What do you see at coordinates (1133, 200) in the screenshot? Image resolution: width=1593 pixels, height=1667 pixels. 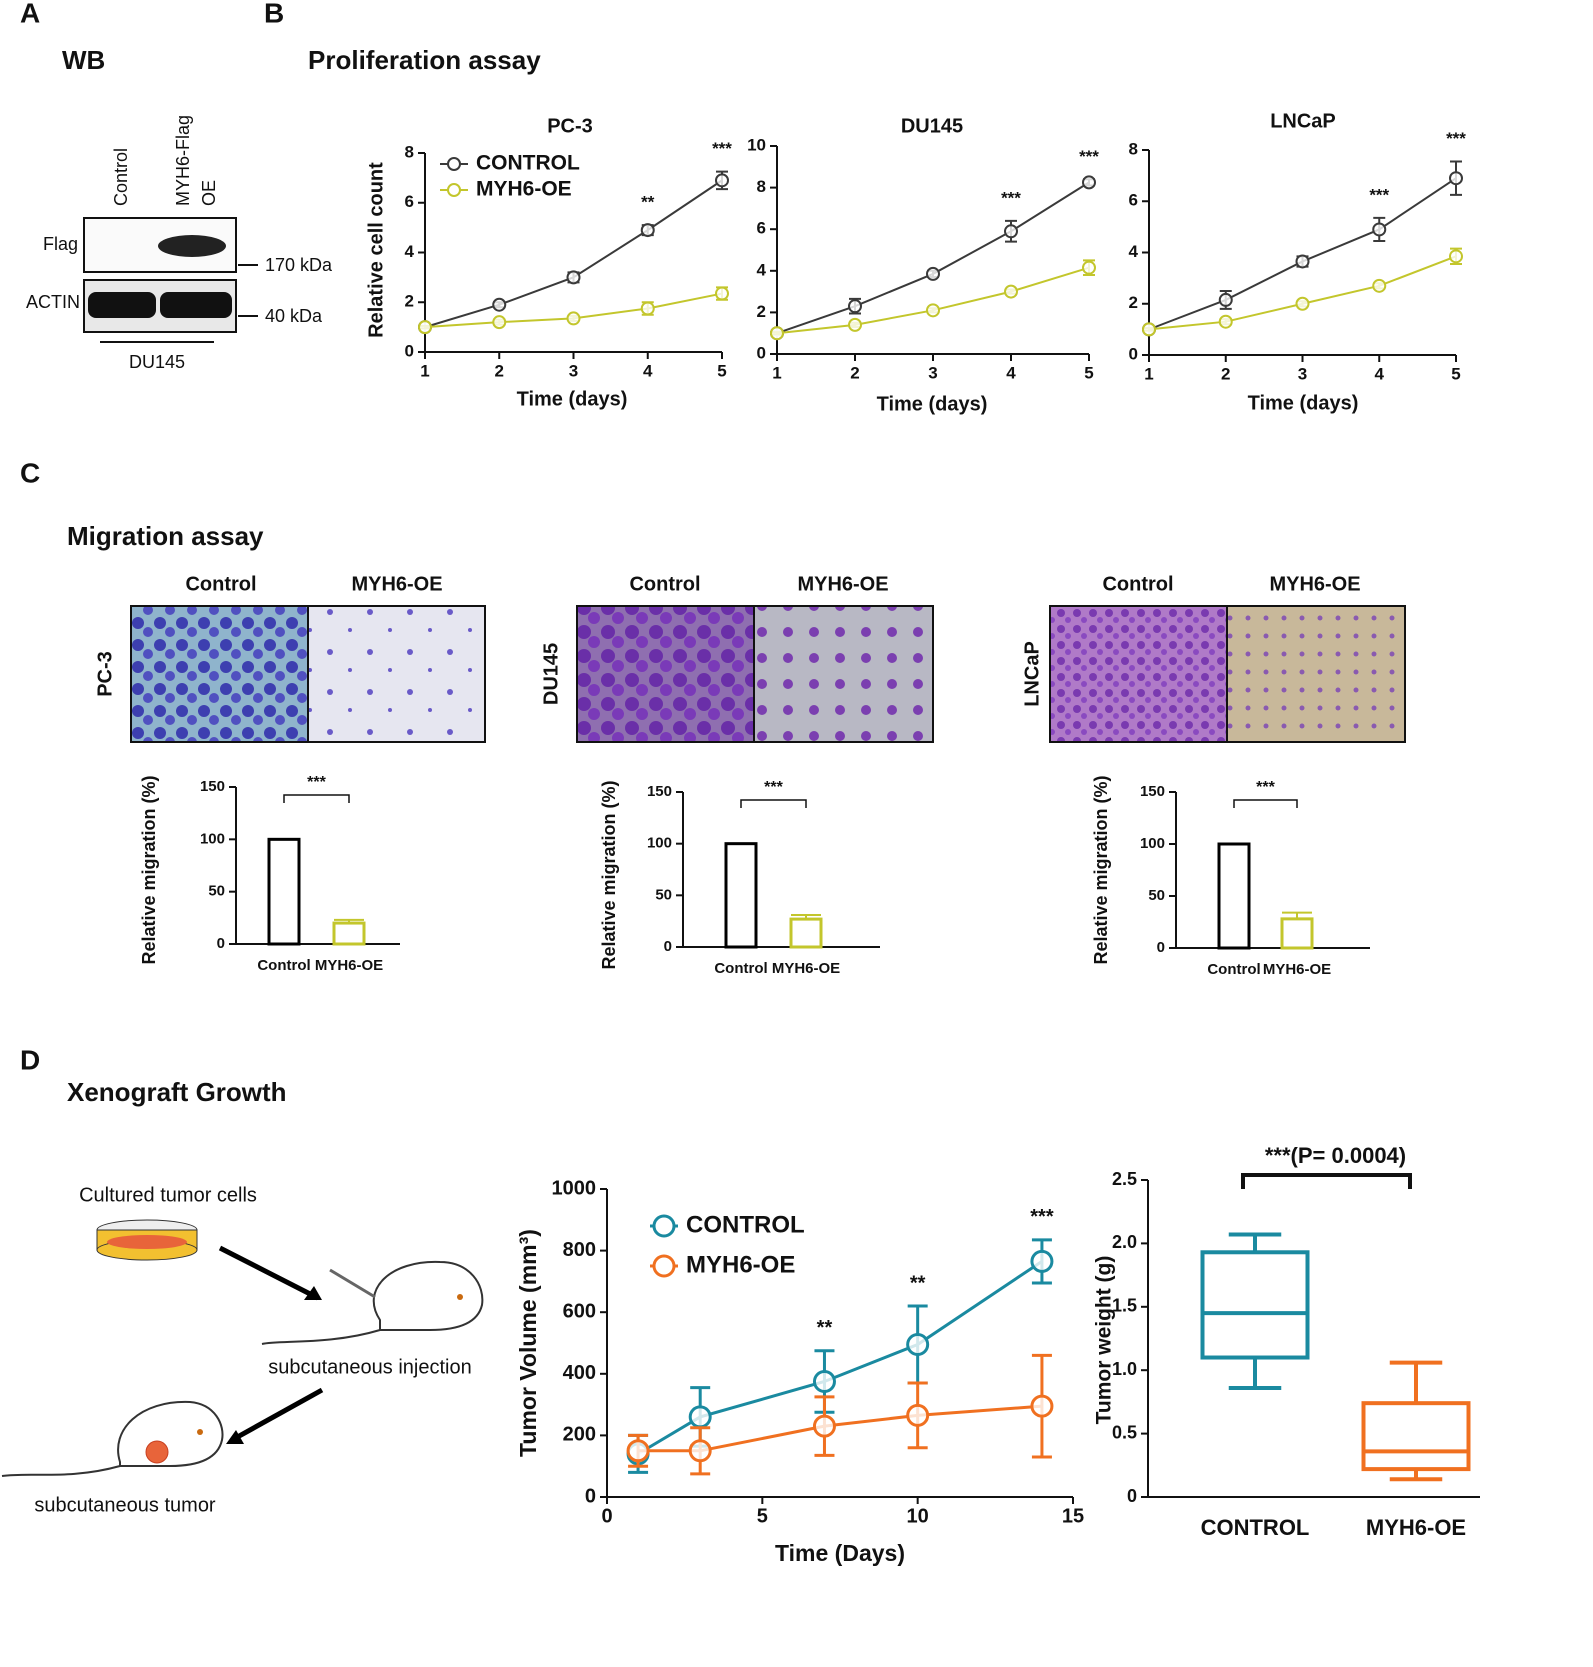 I see `y-tick-label: 6` at bounding box center [1133, 200].